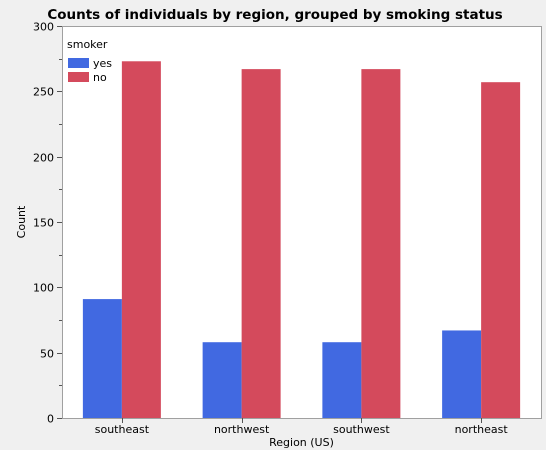  What do you see at coordinates (43, 158) in the screenshot?
I see `y-tick-label: 200` at bounding box center [43, 158].